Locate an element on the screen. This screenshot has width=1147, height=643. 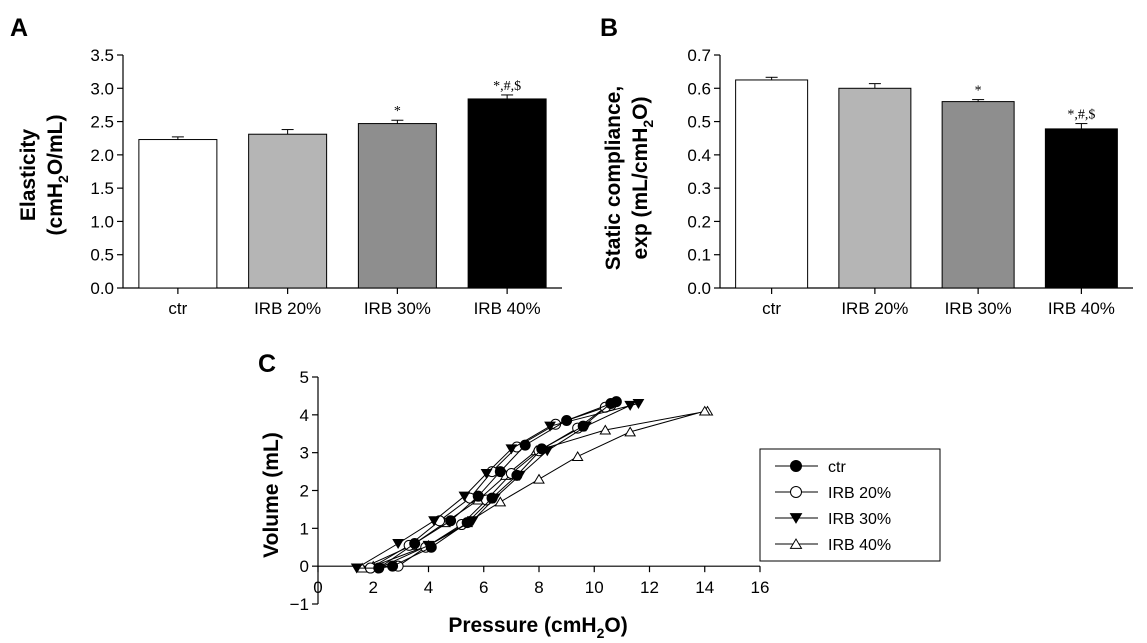
series-ctr is located at coordinates (497, 485).